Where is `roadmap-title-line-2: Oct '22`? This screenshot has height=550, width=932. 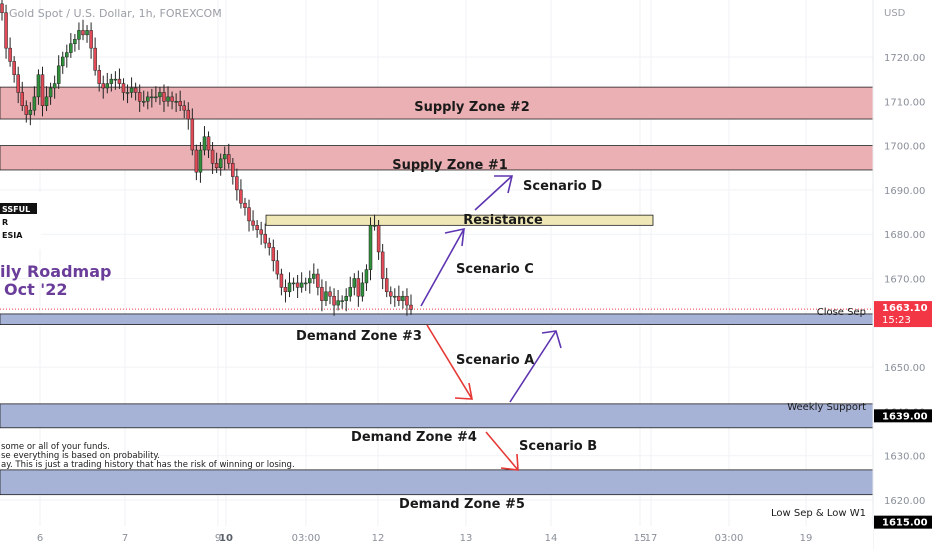 roadmap-title-line-2: Oct '22 is located at coordinates (35, 289).